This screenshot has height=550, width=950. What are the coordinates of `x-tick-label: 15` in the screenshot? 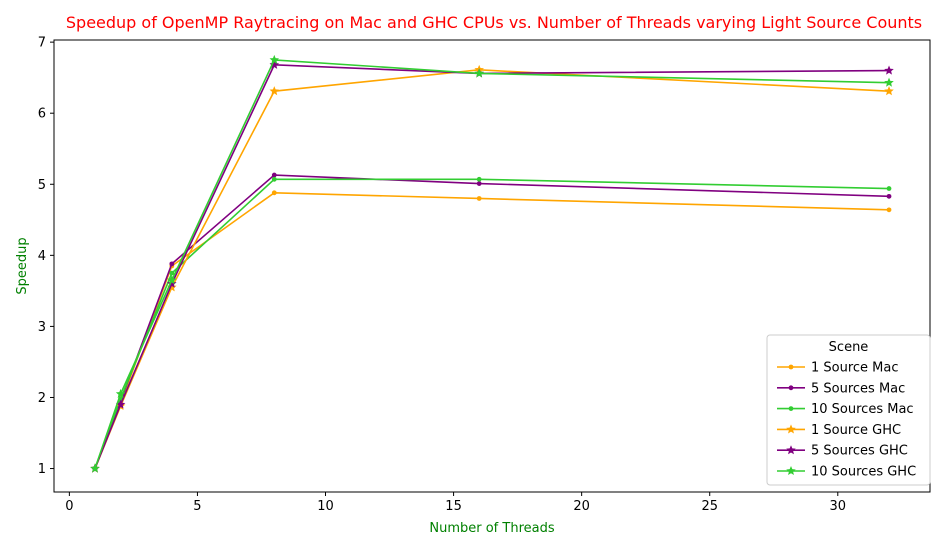 It's located at (453, 506).